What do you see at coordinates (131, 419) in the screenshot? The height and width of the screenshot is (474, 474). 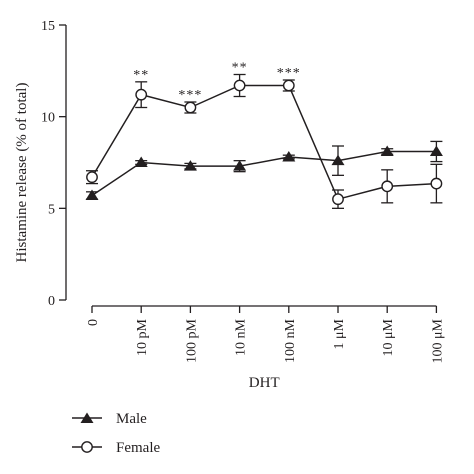 I see `legend-label-male: Male` at bounding box center [131, 419].